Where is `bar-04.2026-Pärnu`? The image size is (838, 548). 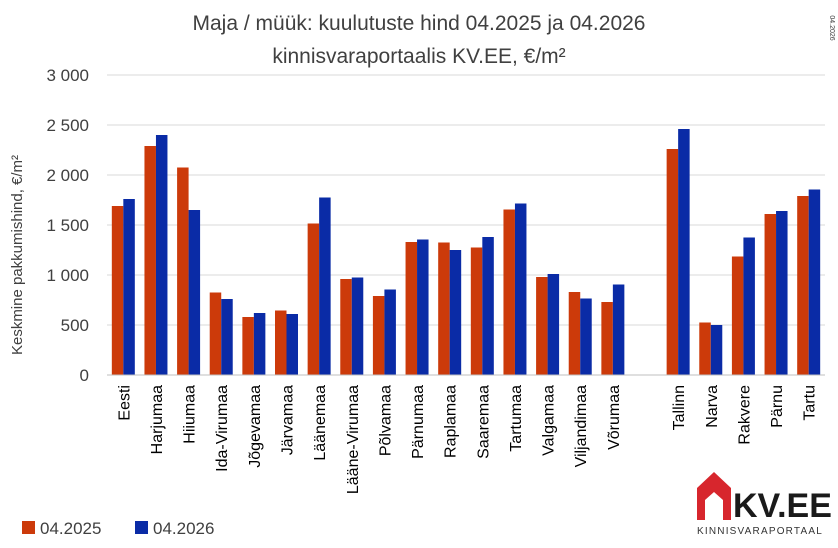
bar-04.2026-Pärnu is located at coordinates (782, 293).